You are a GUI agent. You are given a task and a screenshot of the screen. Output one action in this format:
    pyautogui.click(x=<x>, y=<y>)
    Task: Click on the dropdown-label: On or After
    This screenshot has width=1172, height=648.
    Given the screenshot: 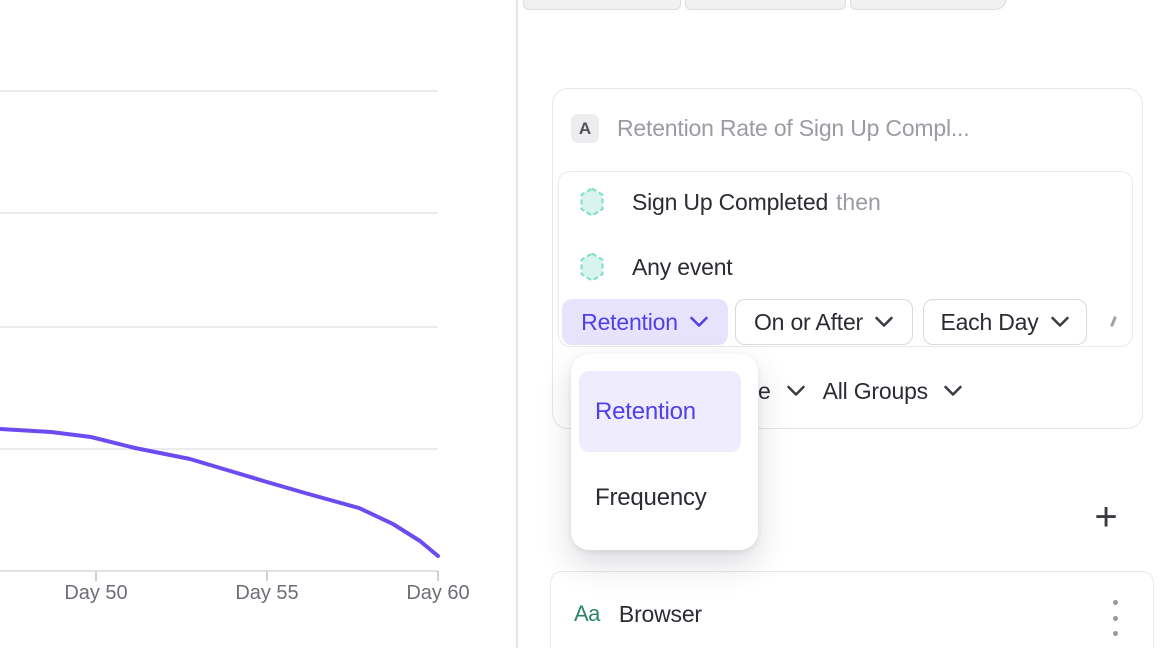 What is the action you would take?
    pyautogui.click(x=808, y=321)
    